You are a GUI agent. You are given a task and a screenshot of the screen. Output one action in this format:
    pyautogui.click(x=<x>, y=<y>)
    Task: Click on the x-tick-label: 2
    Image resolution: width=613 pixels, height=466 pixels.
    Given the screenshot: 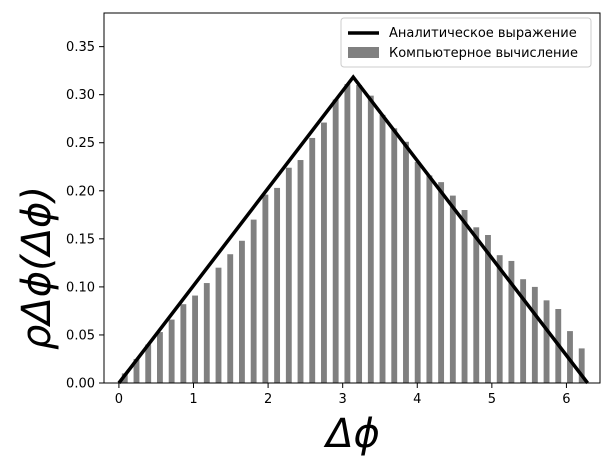 What is the action you would take?
    pyautogui.click(x=268, y=399)
    